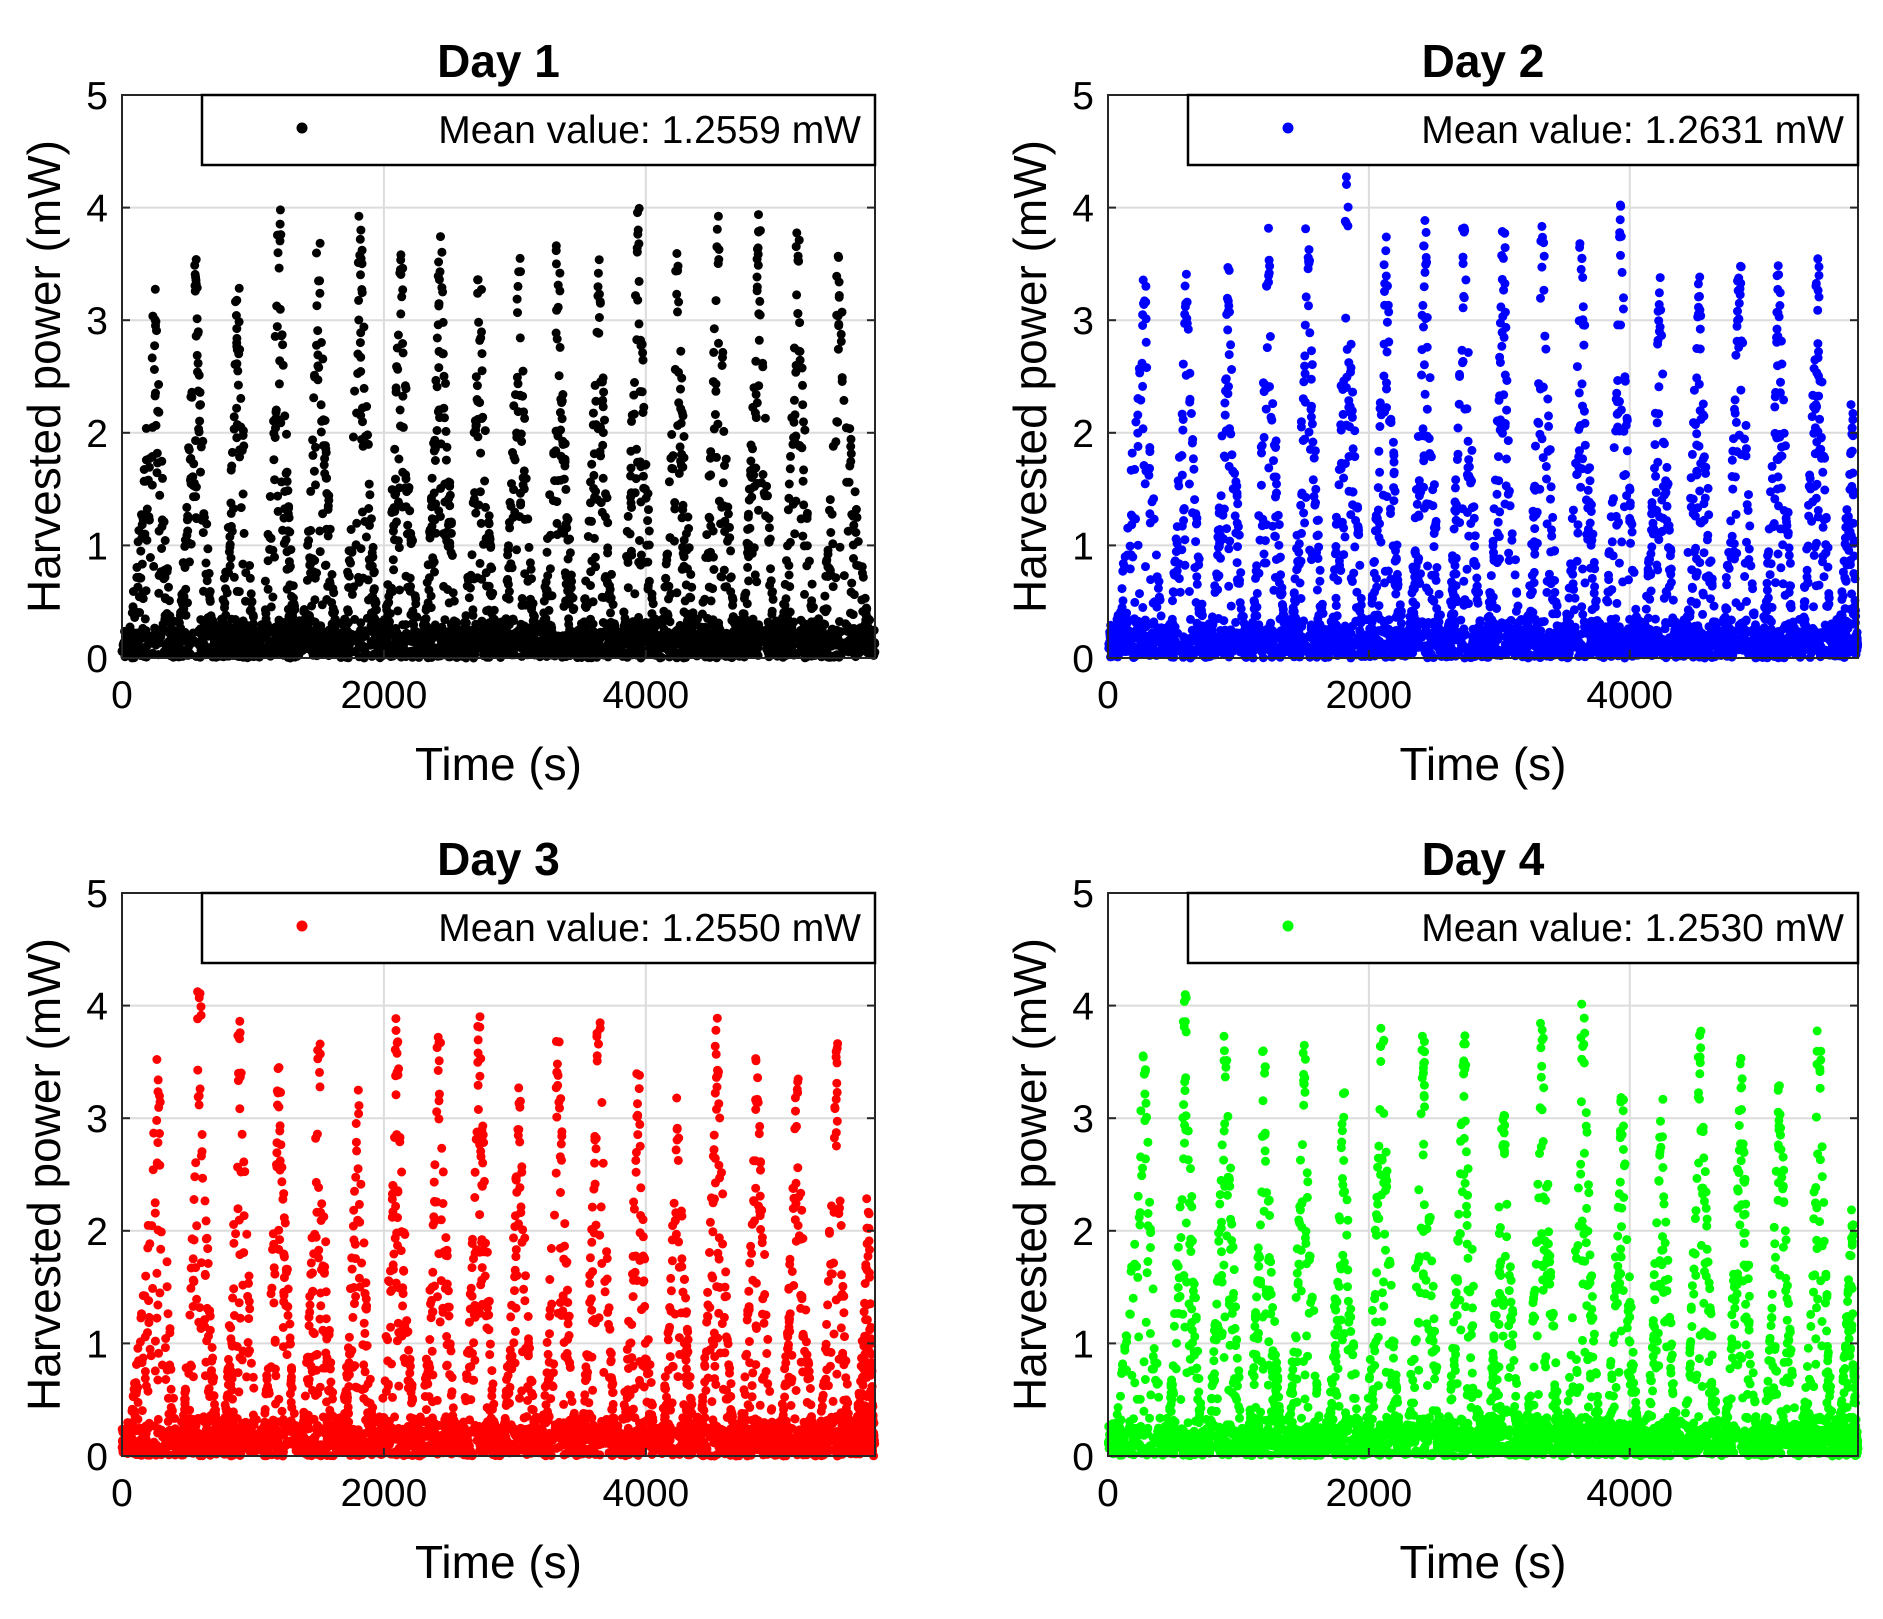 The width and height of the screenshot is (1883, 1619). What do you see at coordinates (384, 695) in the screenshot?
I see `x-tick-label: 2000` at bounding box center [384, 695].